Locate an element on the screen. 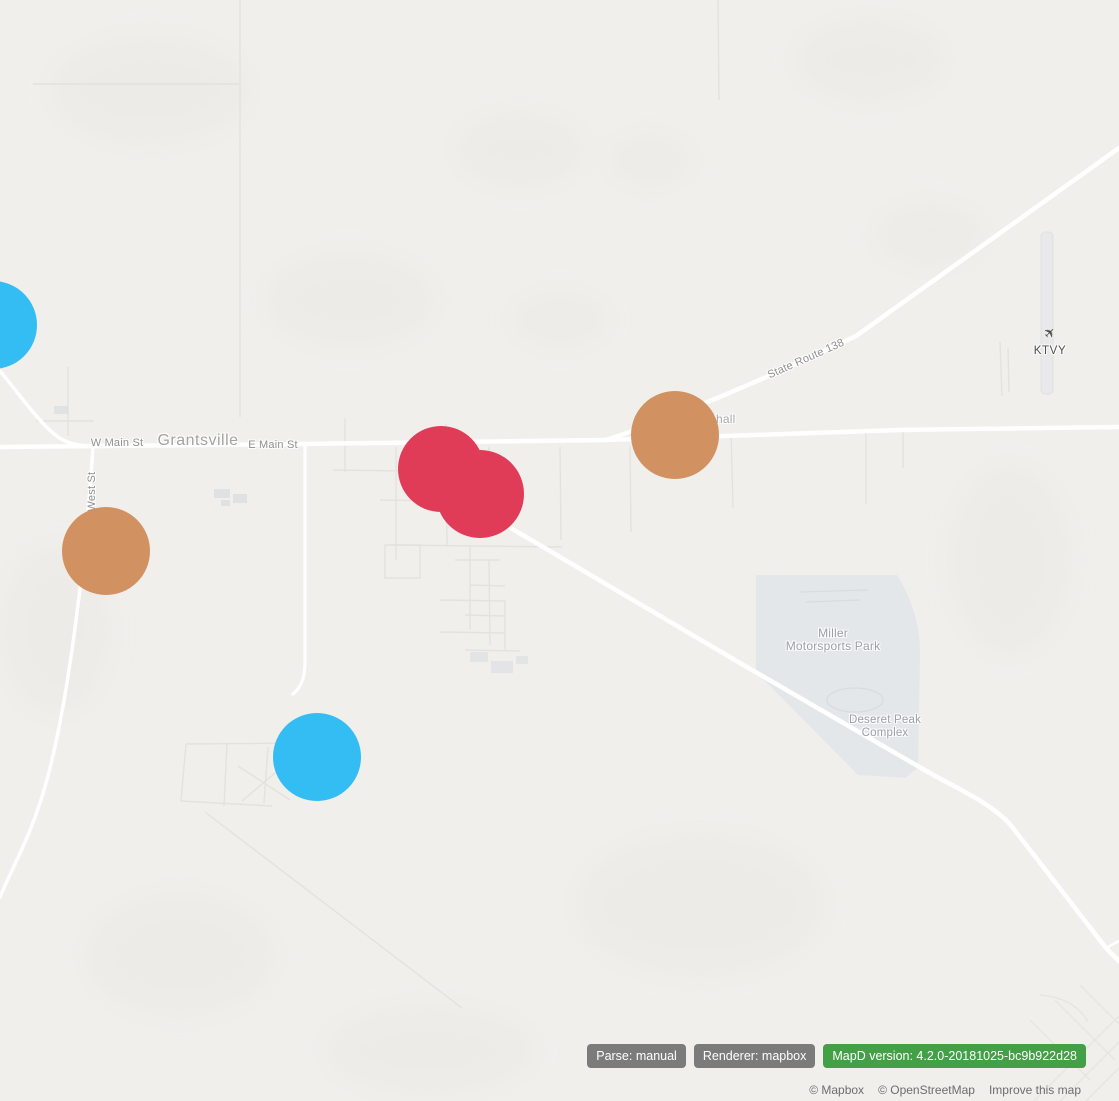 Image resolution: width=1119 pixels, height=1101 pixels. buildings is located at coordinates (150, 456).